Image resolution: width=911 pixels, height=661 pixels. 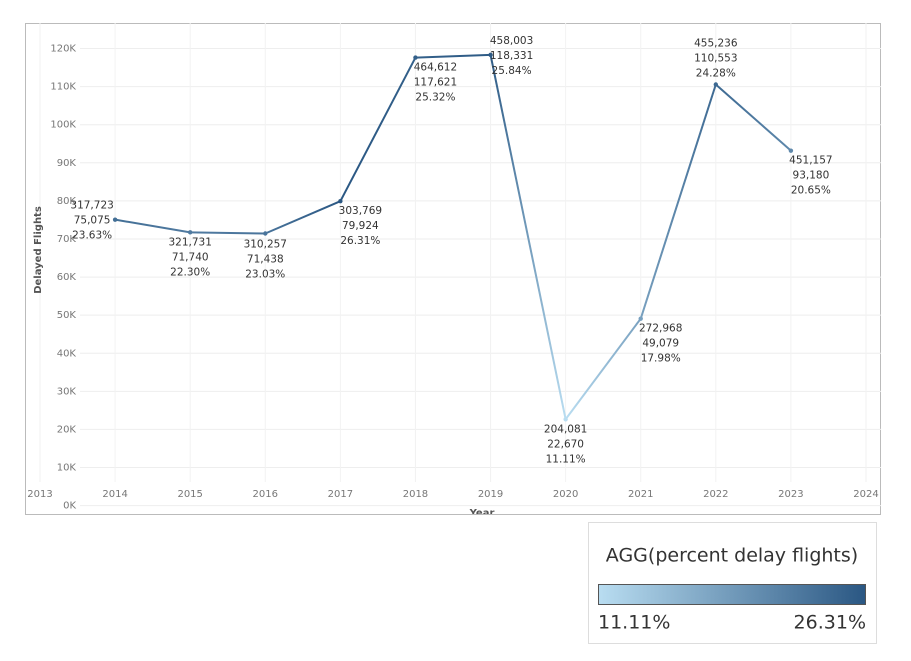 What do you see at coordinates (811, 191) in the screenshot?
I see `data-label: 20.65%` at bounding box center [811, 191].